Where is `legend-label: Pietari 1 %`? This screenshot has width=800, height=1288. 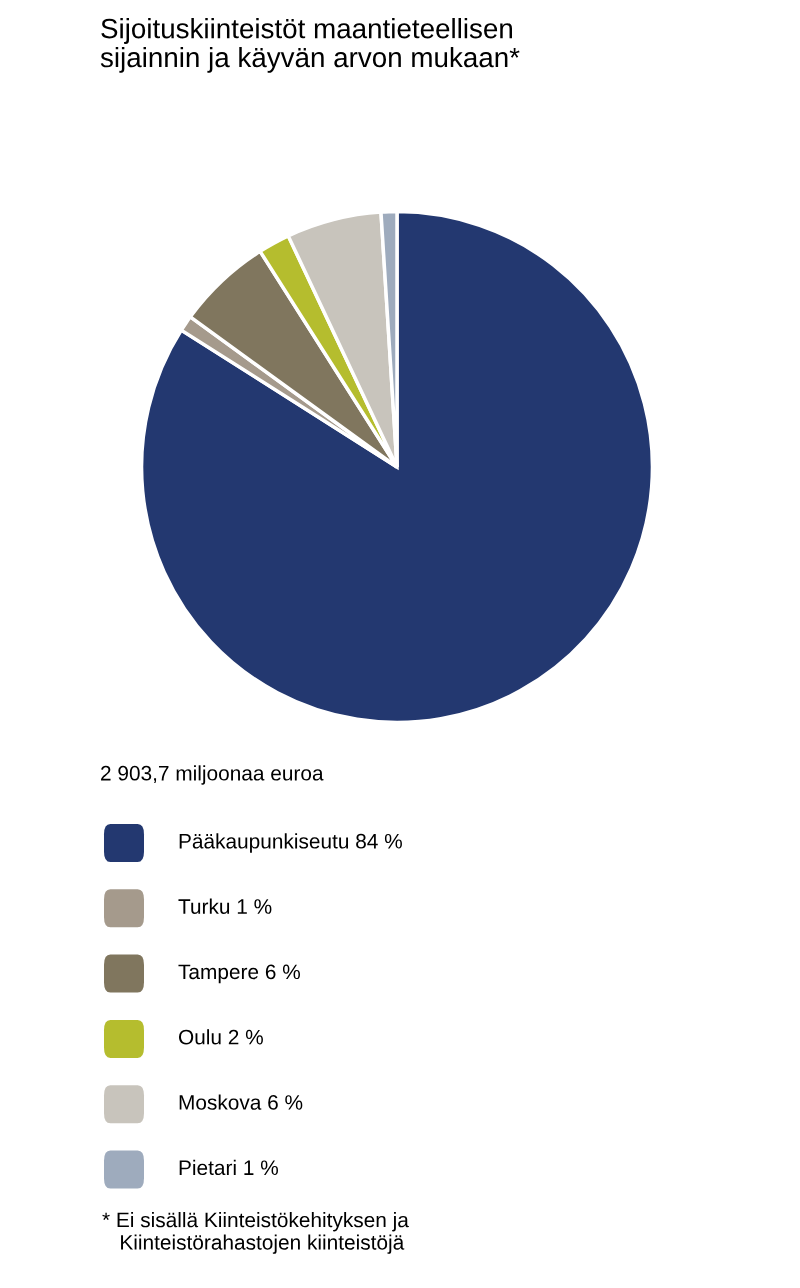 legend-label: Pietari 1 % is located at coordinates (228, 1167).